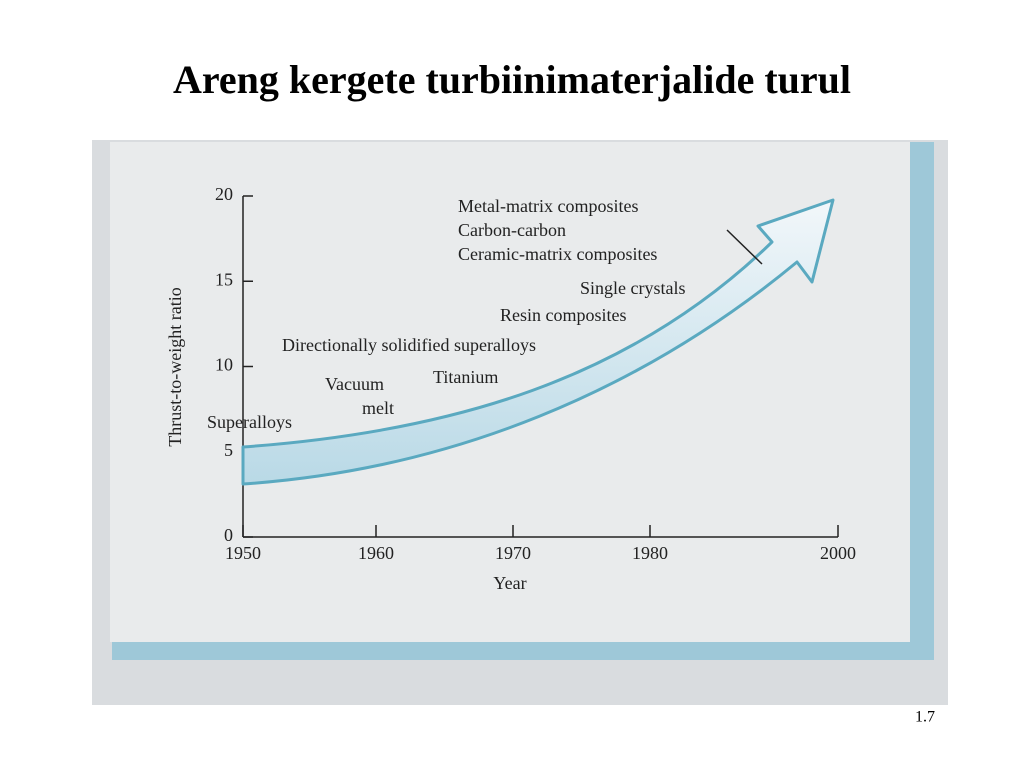  Describe the element at coordinates (465, 377) in the screenshot. I see `annotation: Titanium` at that location.